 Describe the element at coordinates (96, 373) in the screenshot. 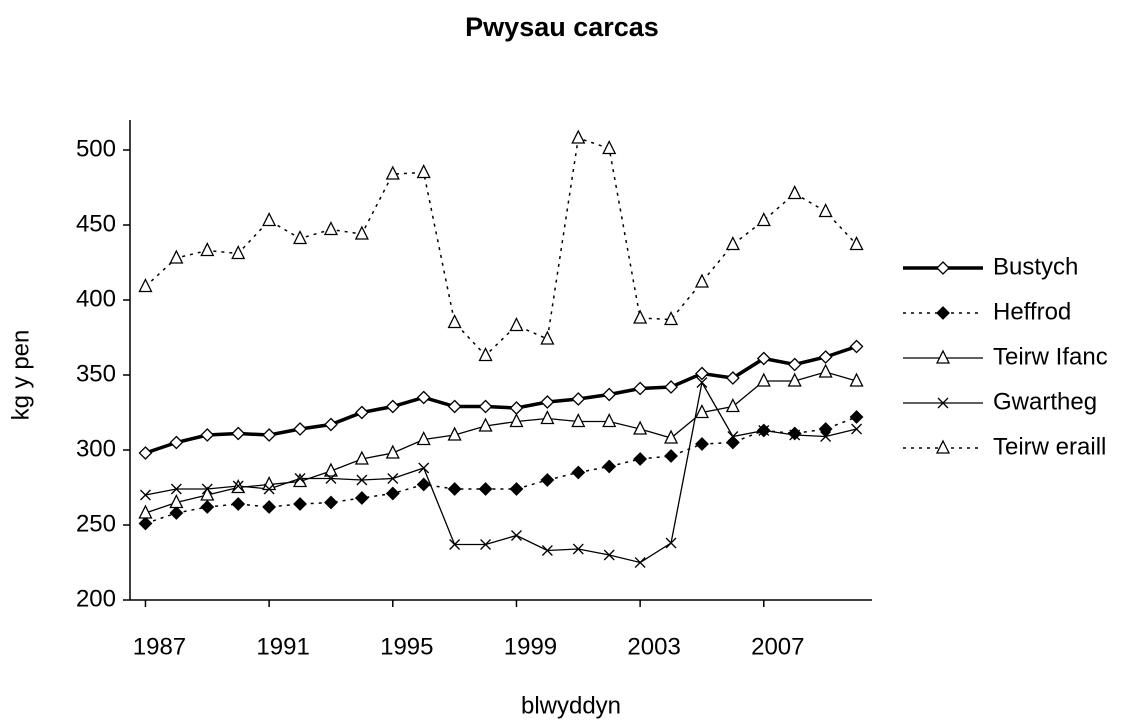

I see `y-tick-label: 350` at that location.